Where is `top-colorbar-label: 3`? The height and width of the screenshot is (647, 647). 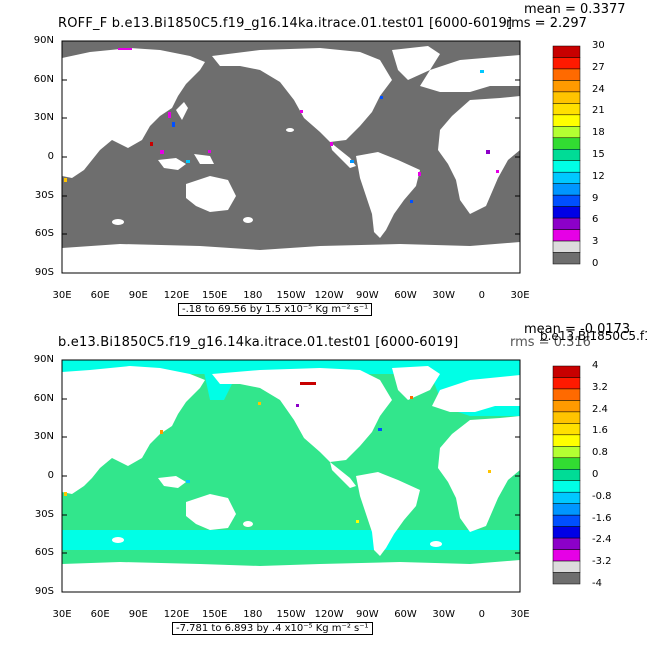 top-colorbar-label: 3 is located at coordinates (595, 242).